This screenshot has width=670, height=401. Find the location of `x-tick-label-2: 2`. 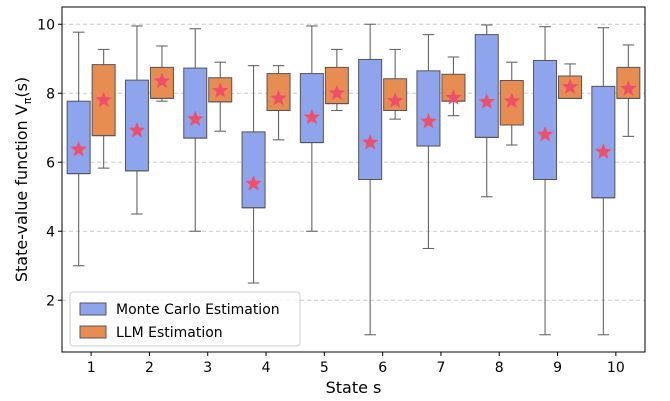

x-tick-label-2: 2 is located at coordinates (149, 368).